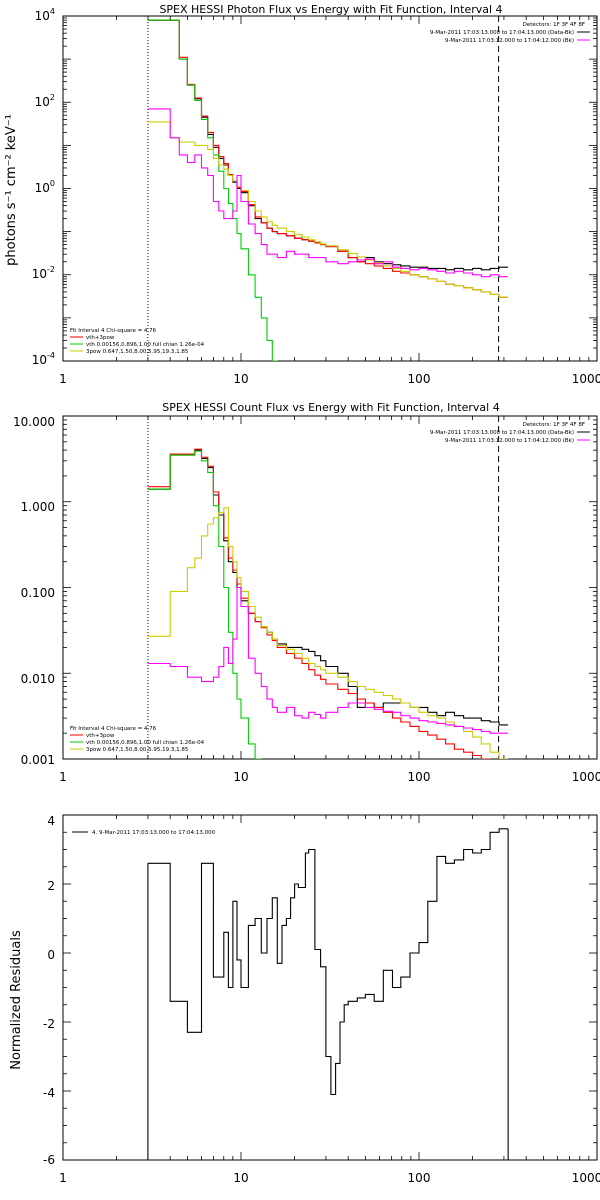 This screenshot has width=600, height=1200. I want to click on photon-xtick-label-1: 10, so click(240, 379).